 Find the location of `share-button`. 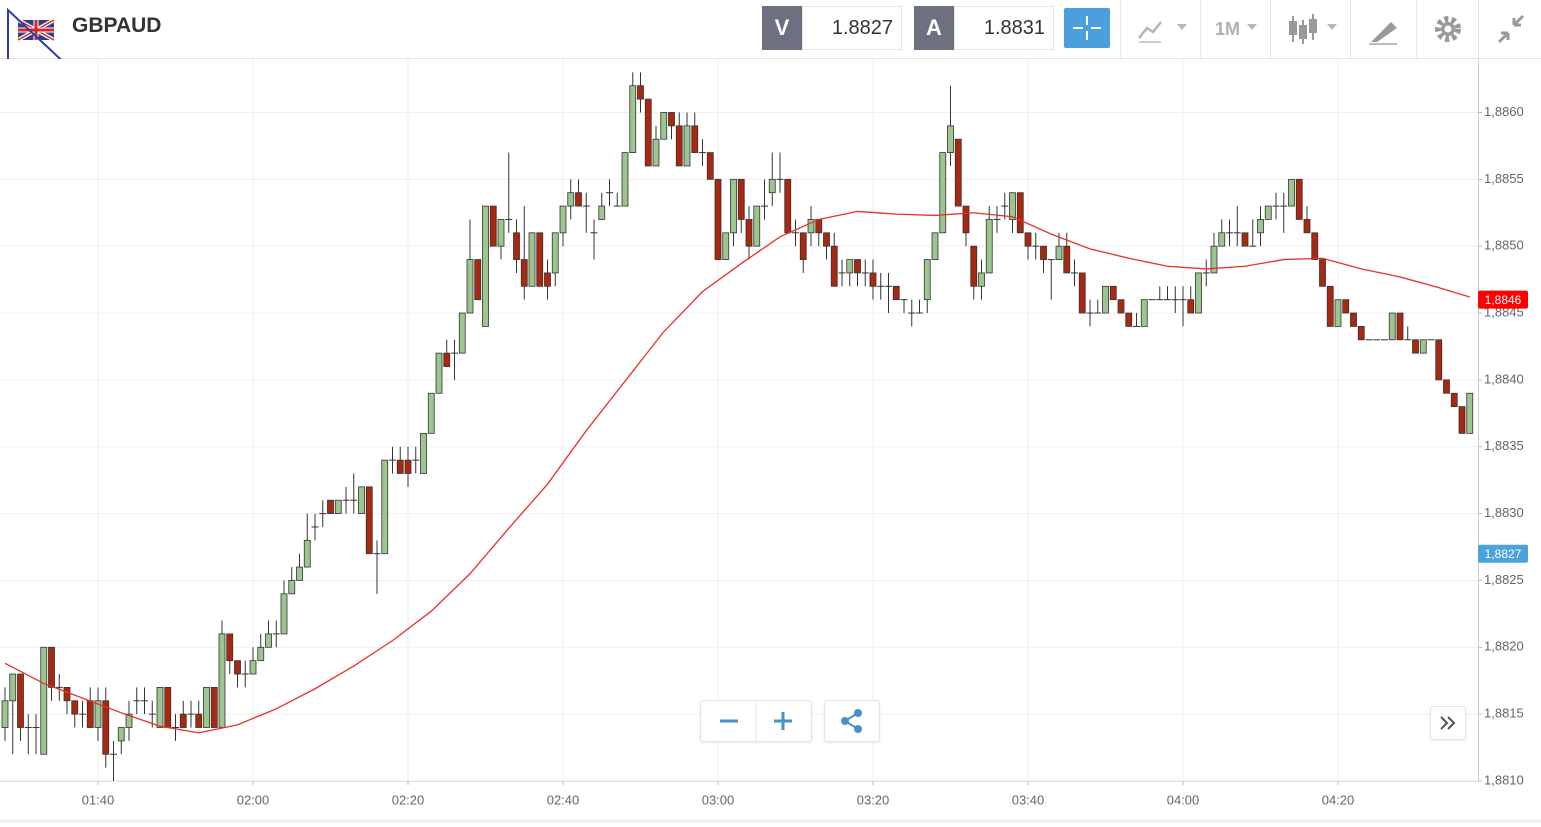

share-button is located at coordinates (852, 721).